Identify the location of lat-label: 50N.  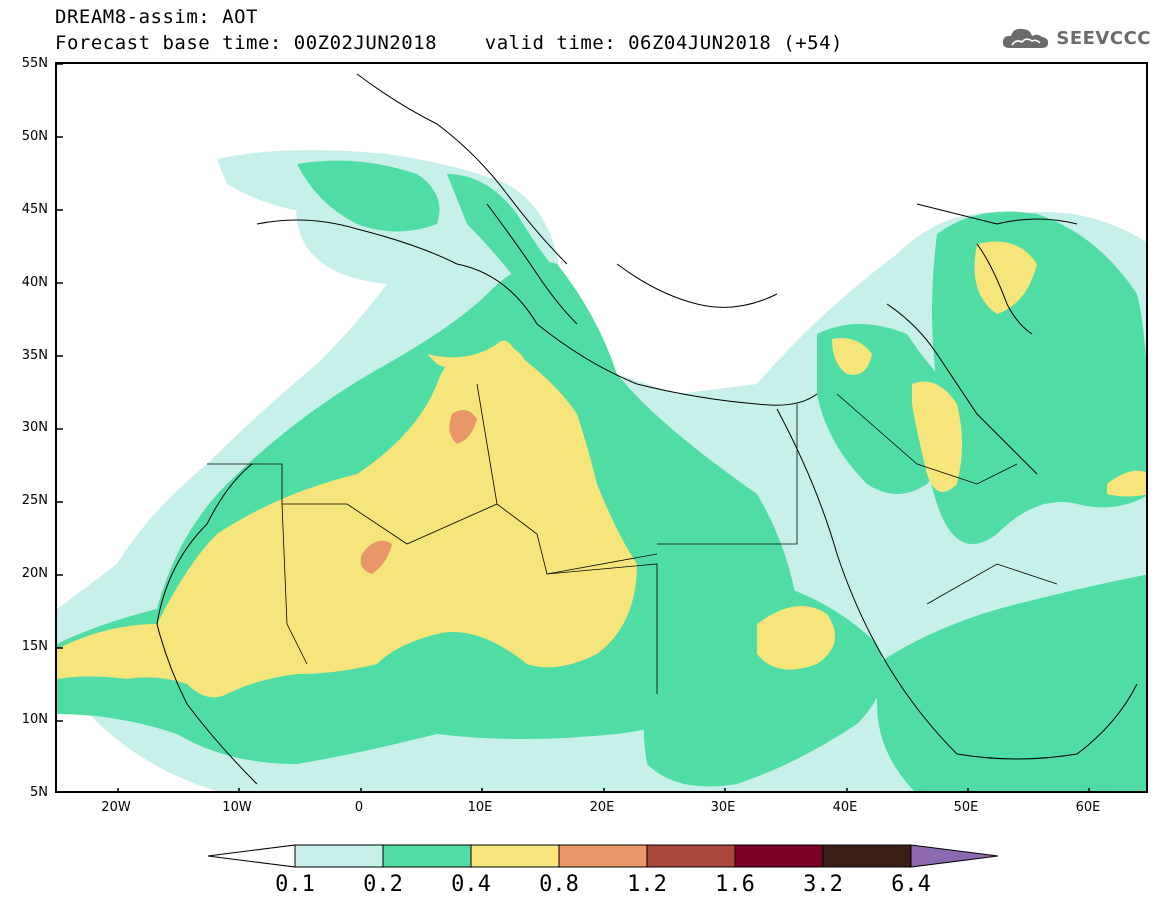
(34, 136).